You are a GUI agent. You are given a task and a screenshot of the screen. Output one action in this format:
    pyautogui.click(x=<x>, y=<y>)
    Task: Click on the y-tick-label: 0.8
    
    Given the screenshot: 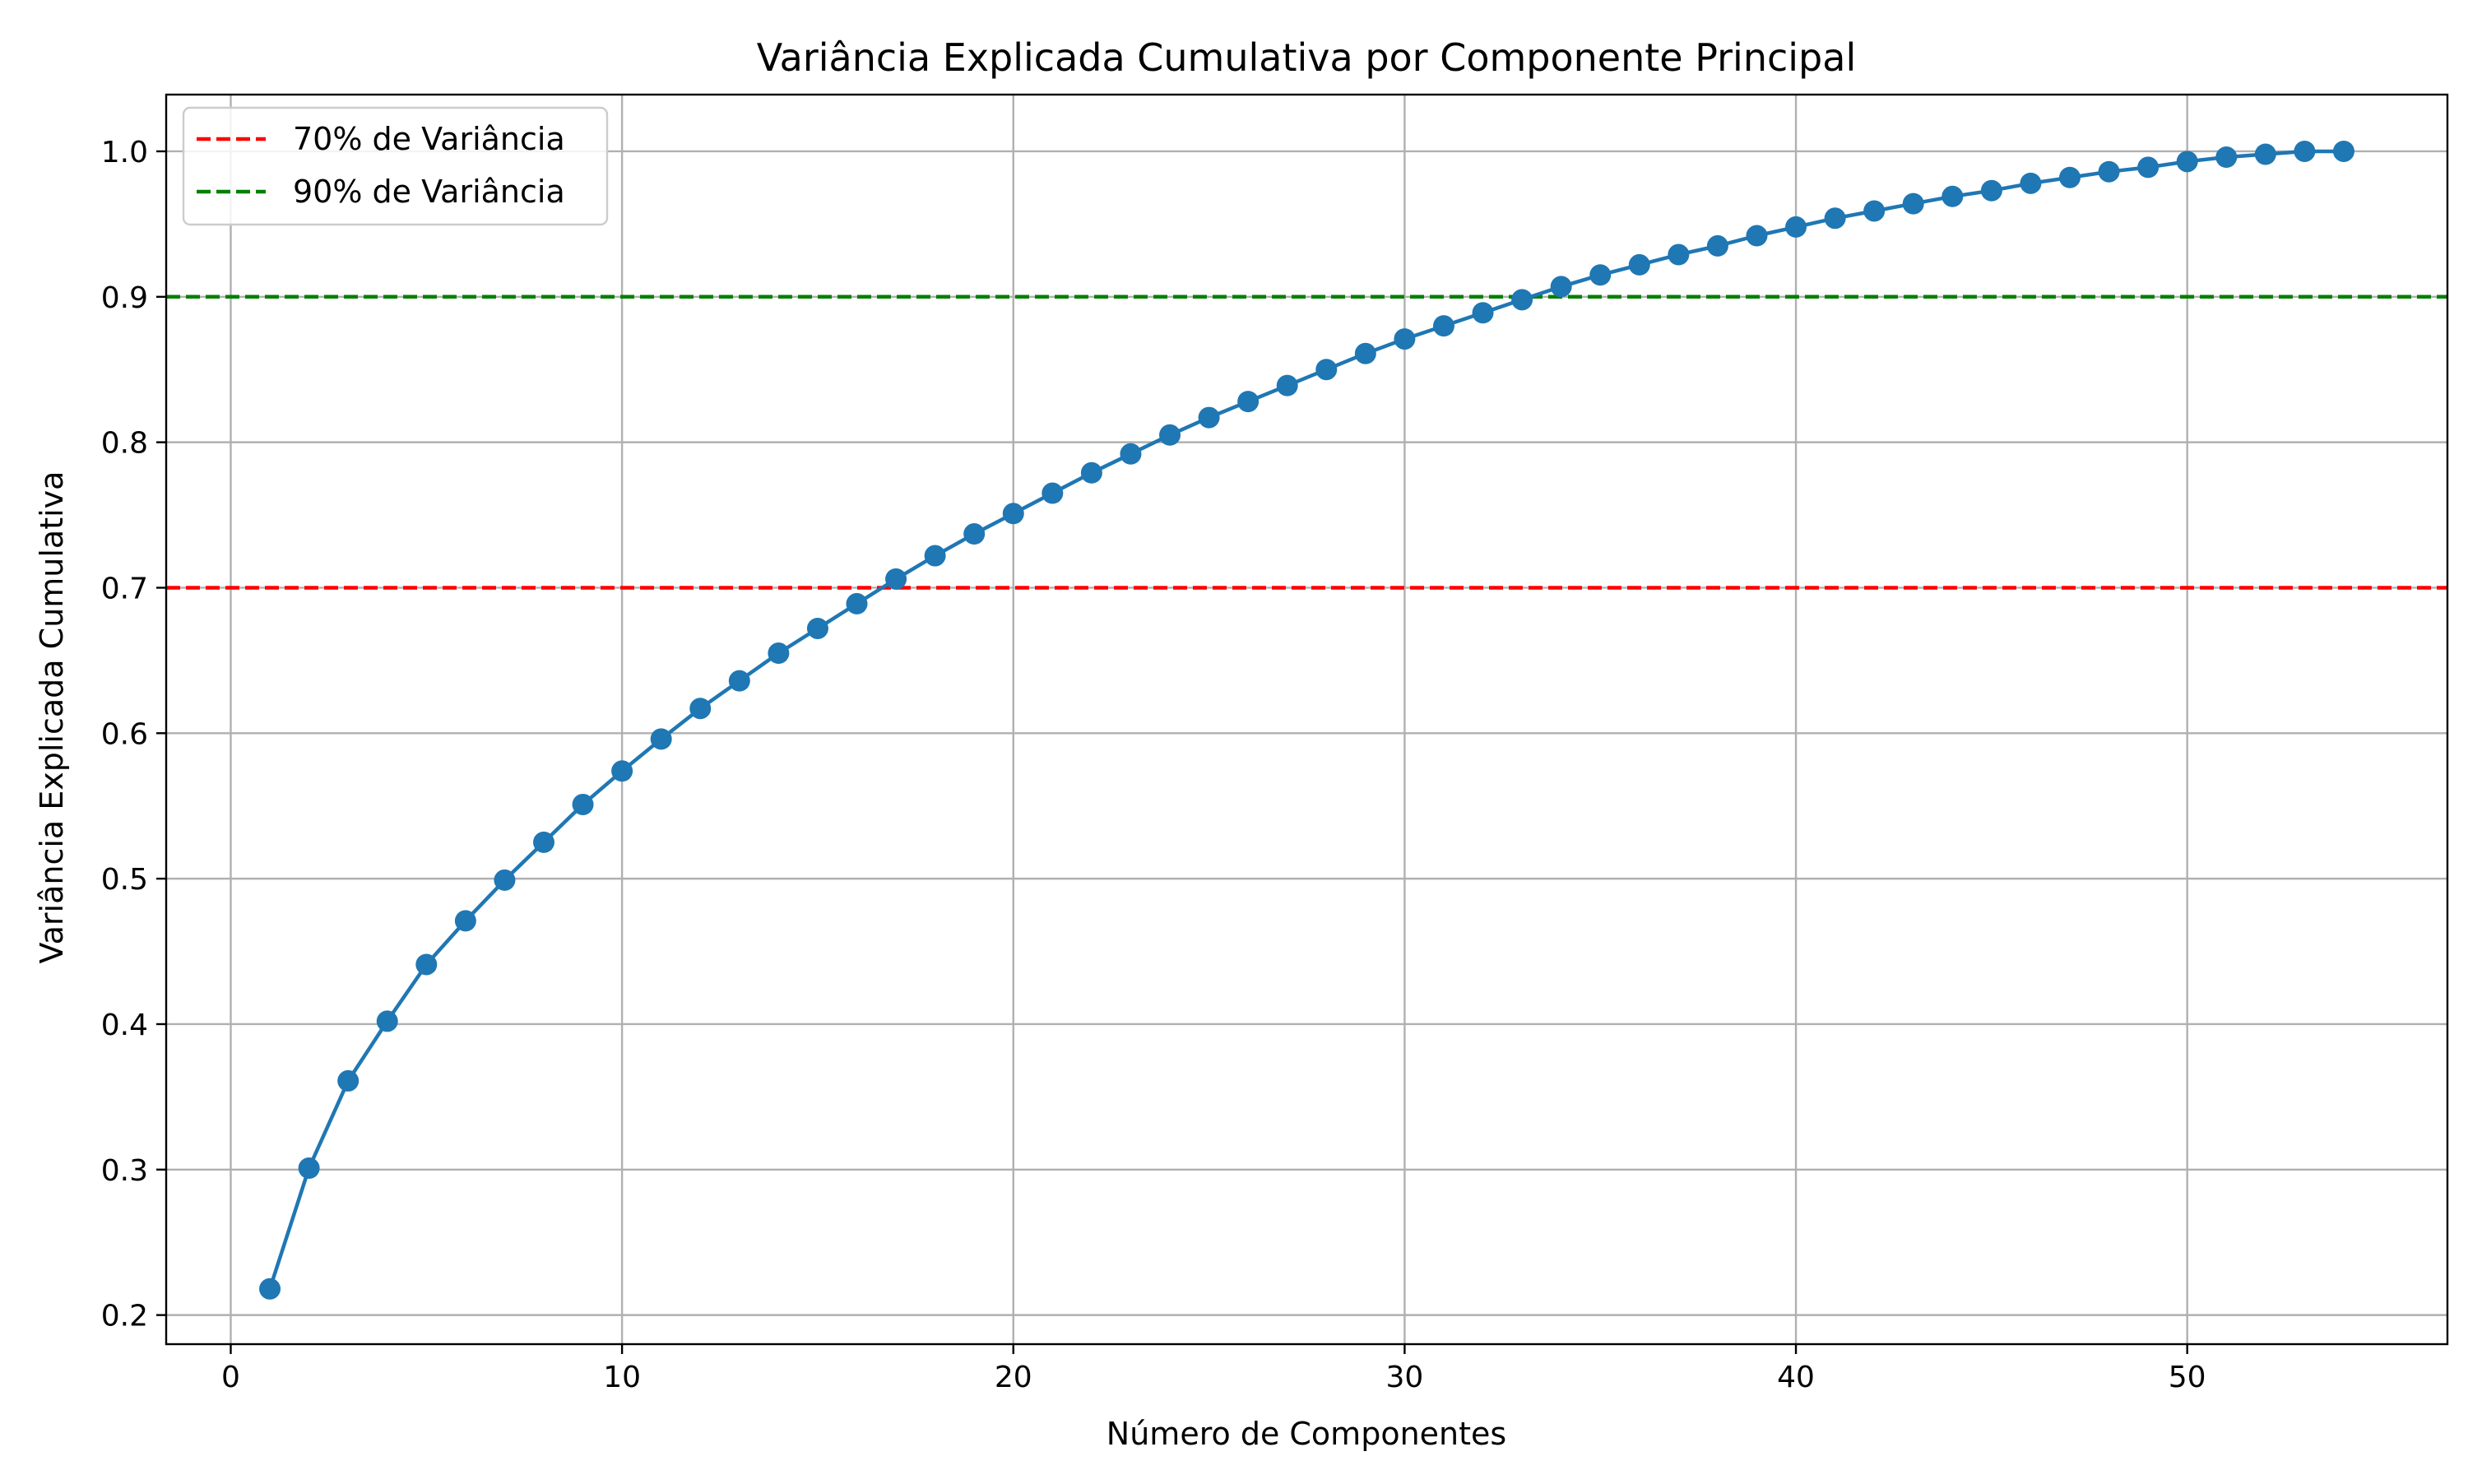 What is the action you would take?
    pyautogui.click(x=124, y=444)
    